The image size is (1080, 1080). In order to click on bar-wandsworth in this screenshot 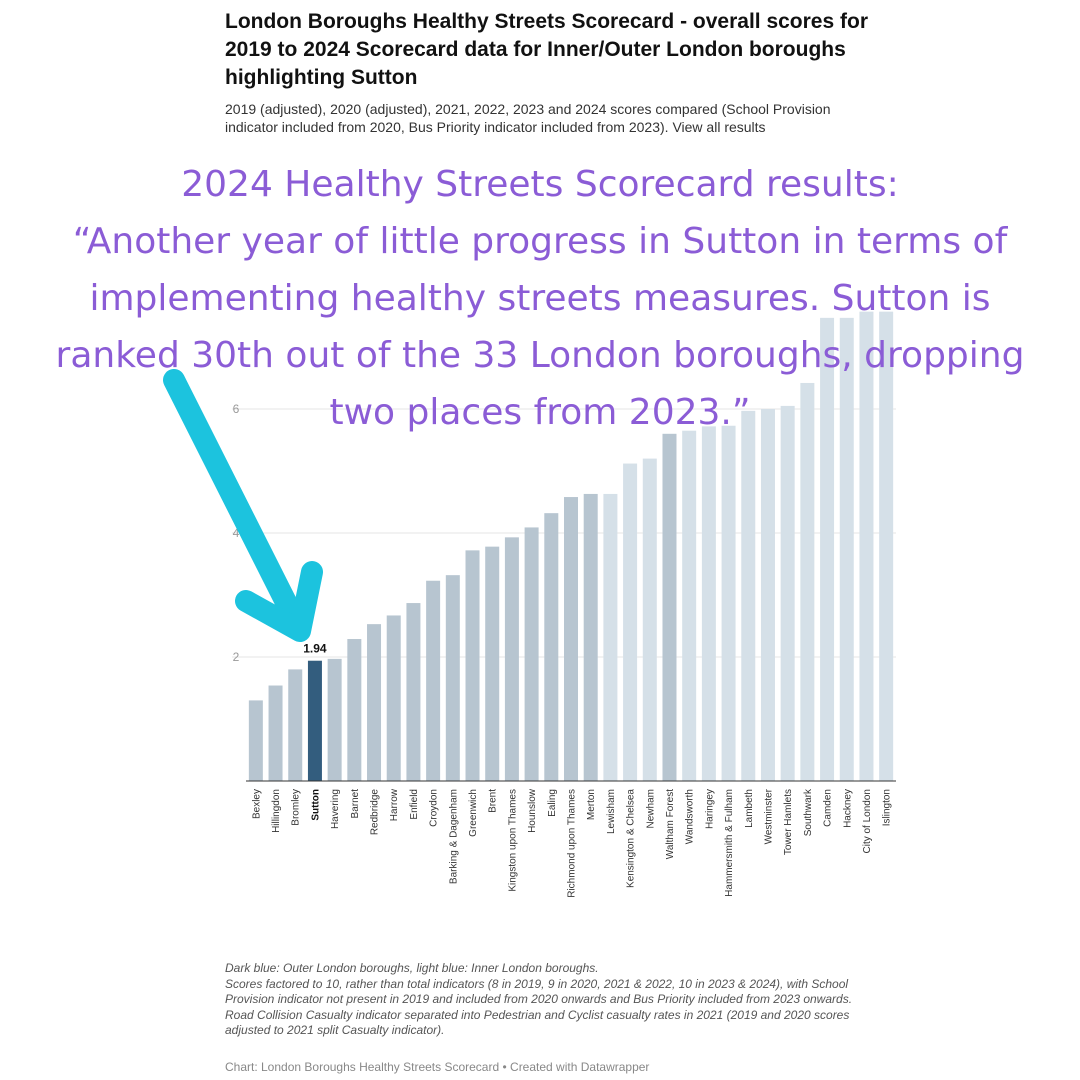, I will do `click(689, 605)`.